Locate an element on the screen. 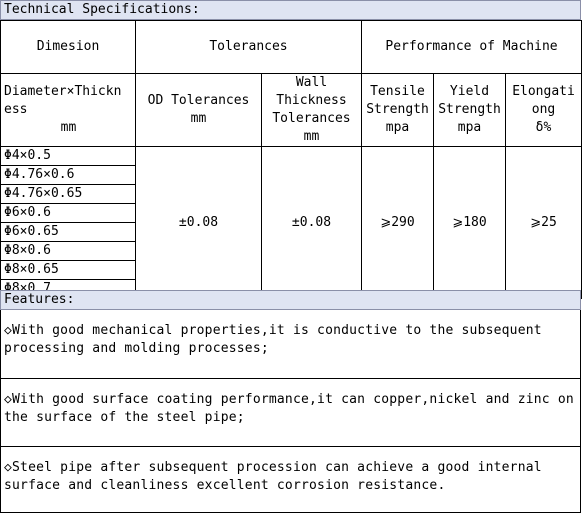 Image resolution: width=583 pixels, height=515 pixels. tensile-value: ⩾290 is located at coordinates (397, 222).